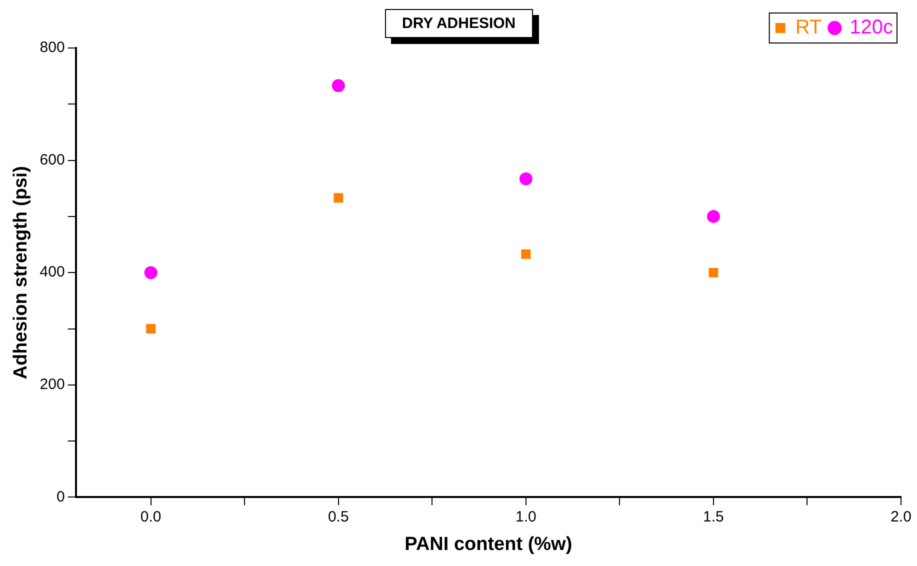  I want to click on x-tick-label: 0.0, so click(151, 517).